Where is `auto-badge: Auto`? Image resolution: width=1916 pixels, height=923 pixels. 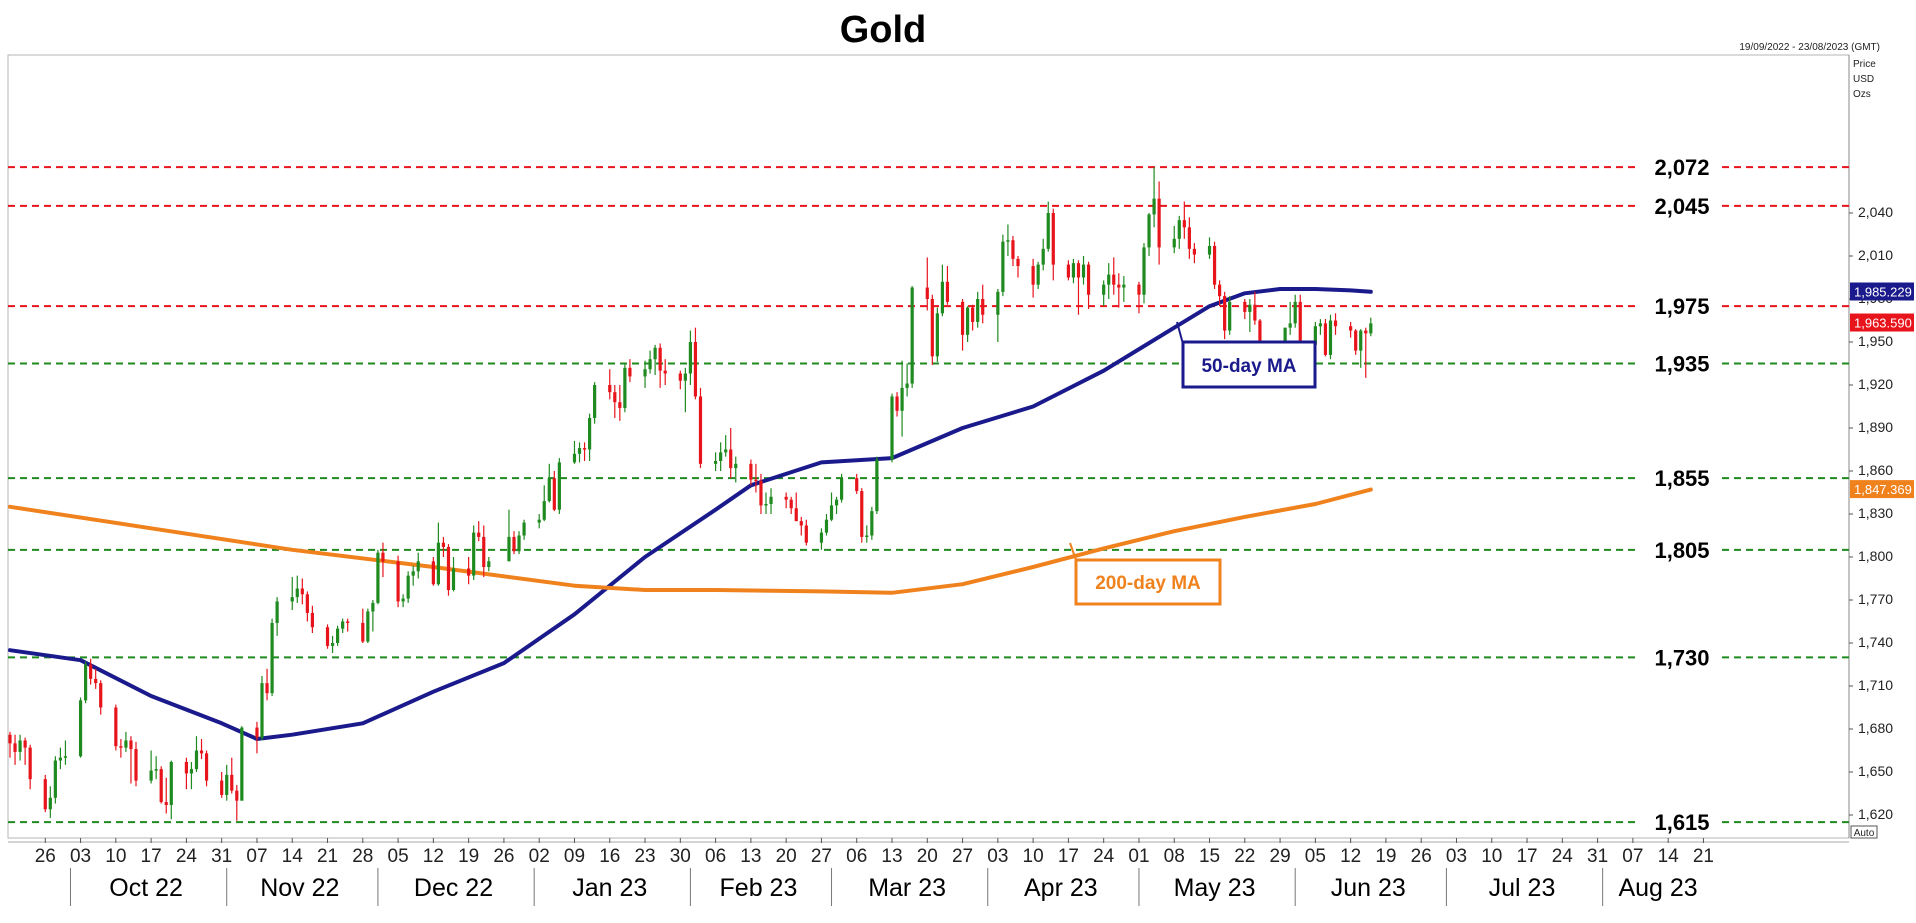
auto-badge: Auto is located at coordinates (1864, 833).